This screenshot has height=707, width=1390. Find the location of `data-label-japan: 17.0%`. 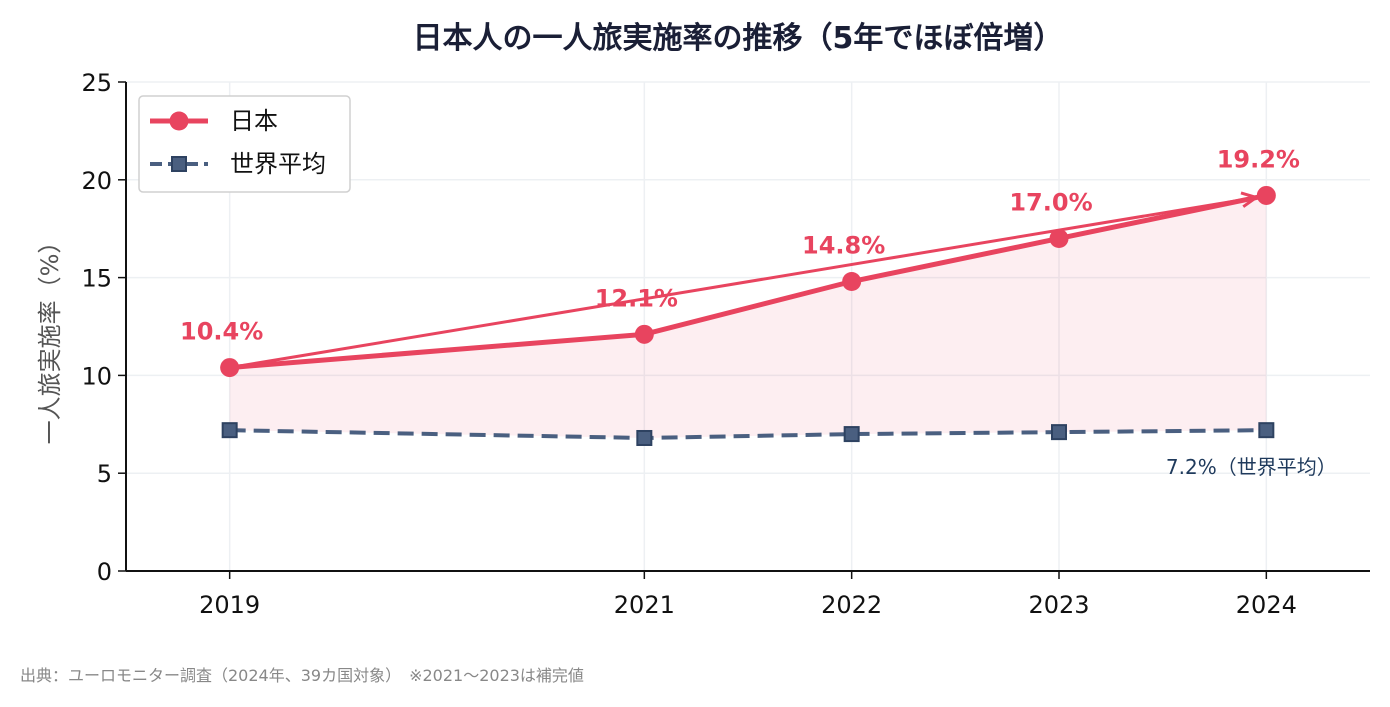

data-label-japan: 17.0% is located at coordinates (1050, 202).